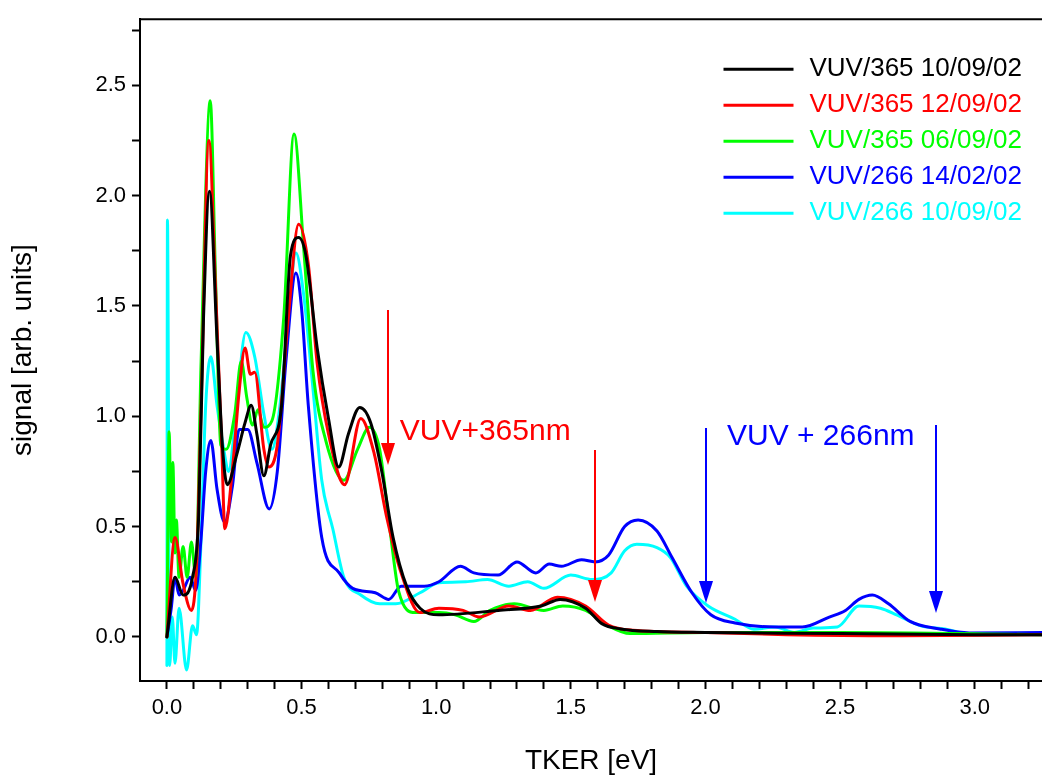 Image resolution: width=1042 pixels, height=782 pixels. Describe the element at coordinates (821, 434) in the screenshot. I see `annotation: VUV + 266nm` at that location.